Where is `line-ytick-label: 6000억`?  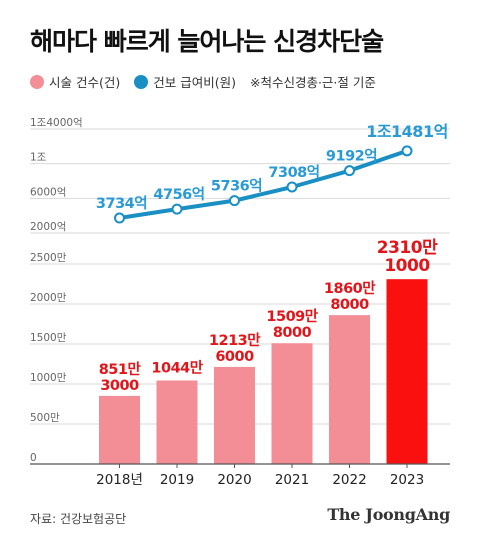
line-ytick-label: 6000억 is located at coordinates (48, 192).